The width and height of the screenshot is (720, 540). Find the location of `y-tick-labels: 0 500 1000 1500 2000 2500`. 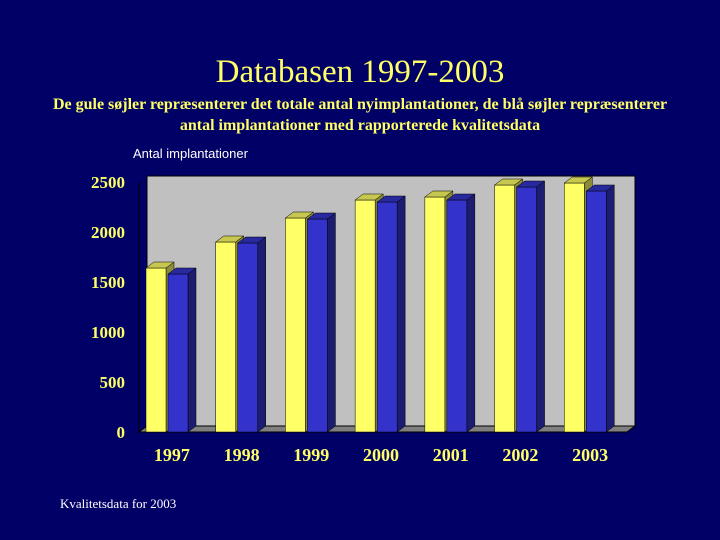

y-tick-labels: 0 500 1000 1500 2000 2500 is located at coordinates (108, 307).